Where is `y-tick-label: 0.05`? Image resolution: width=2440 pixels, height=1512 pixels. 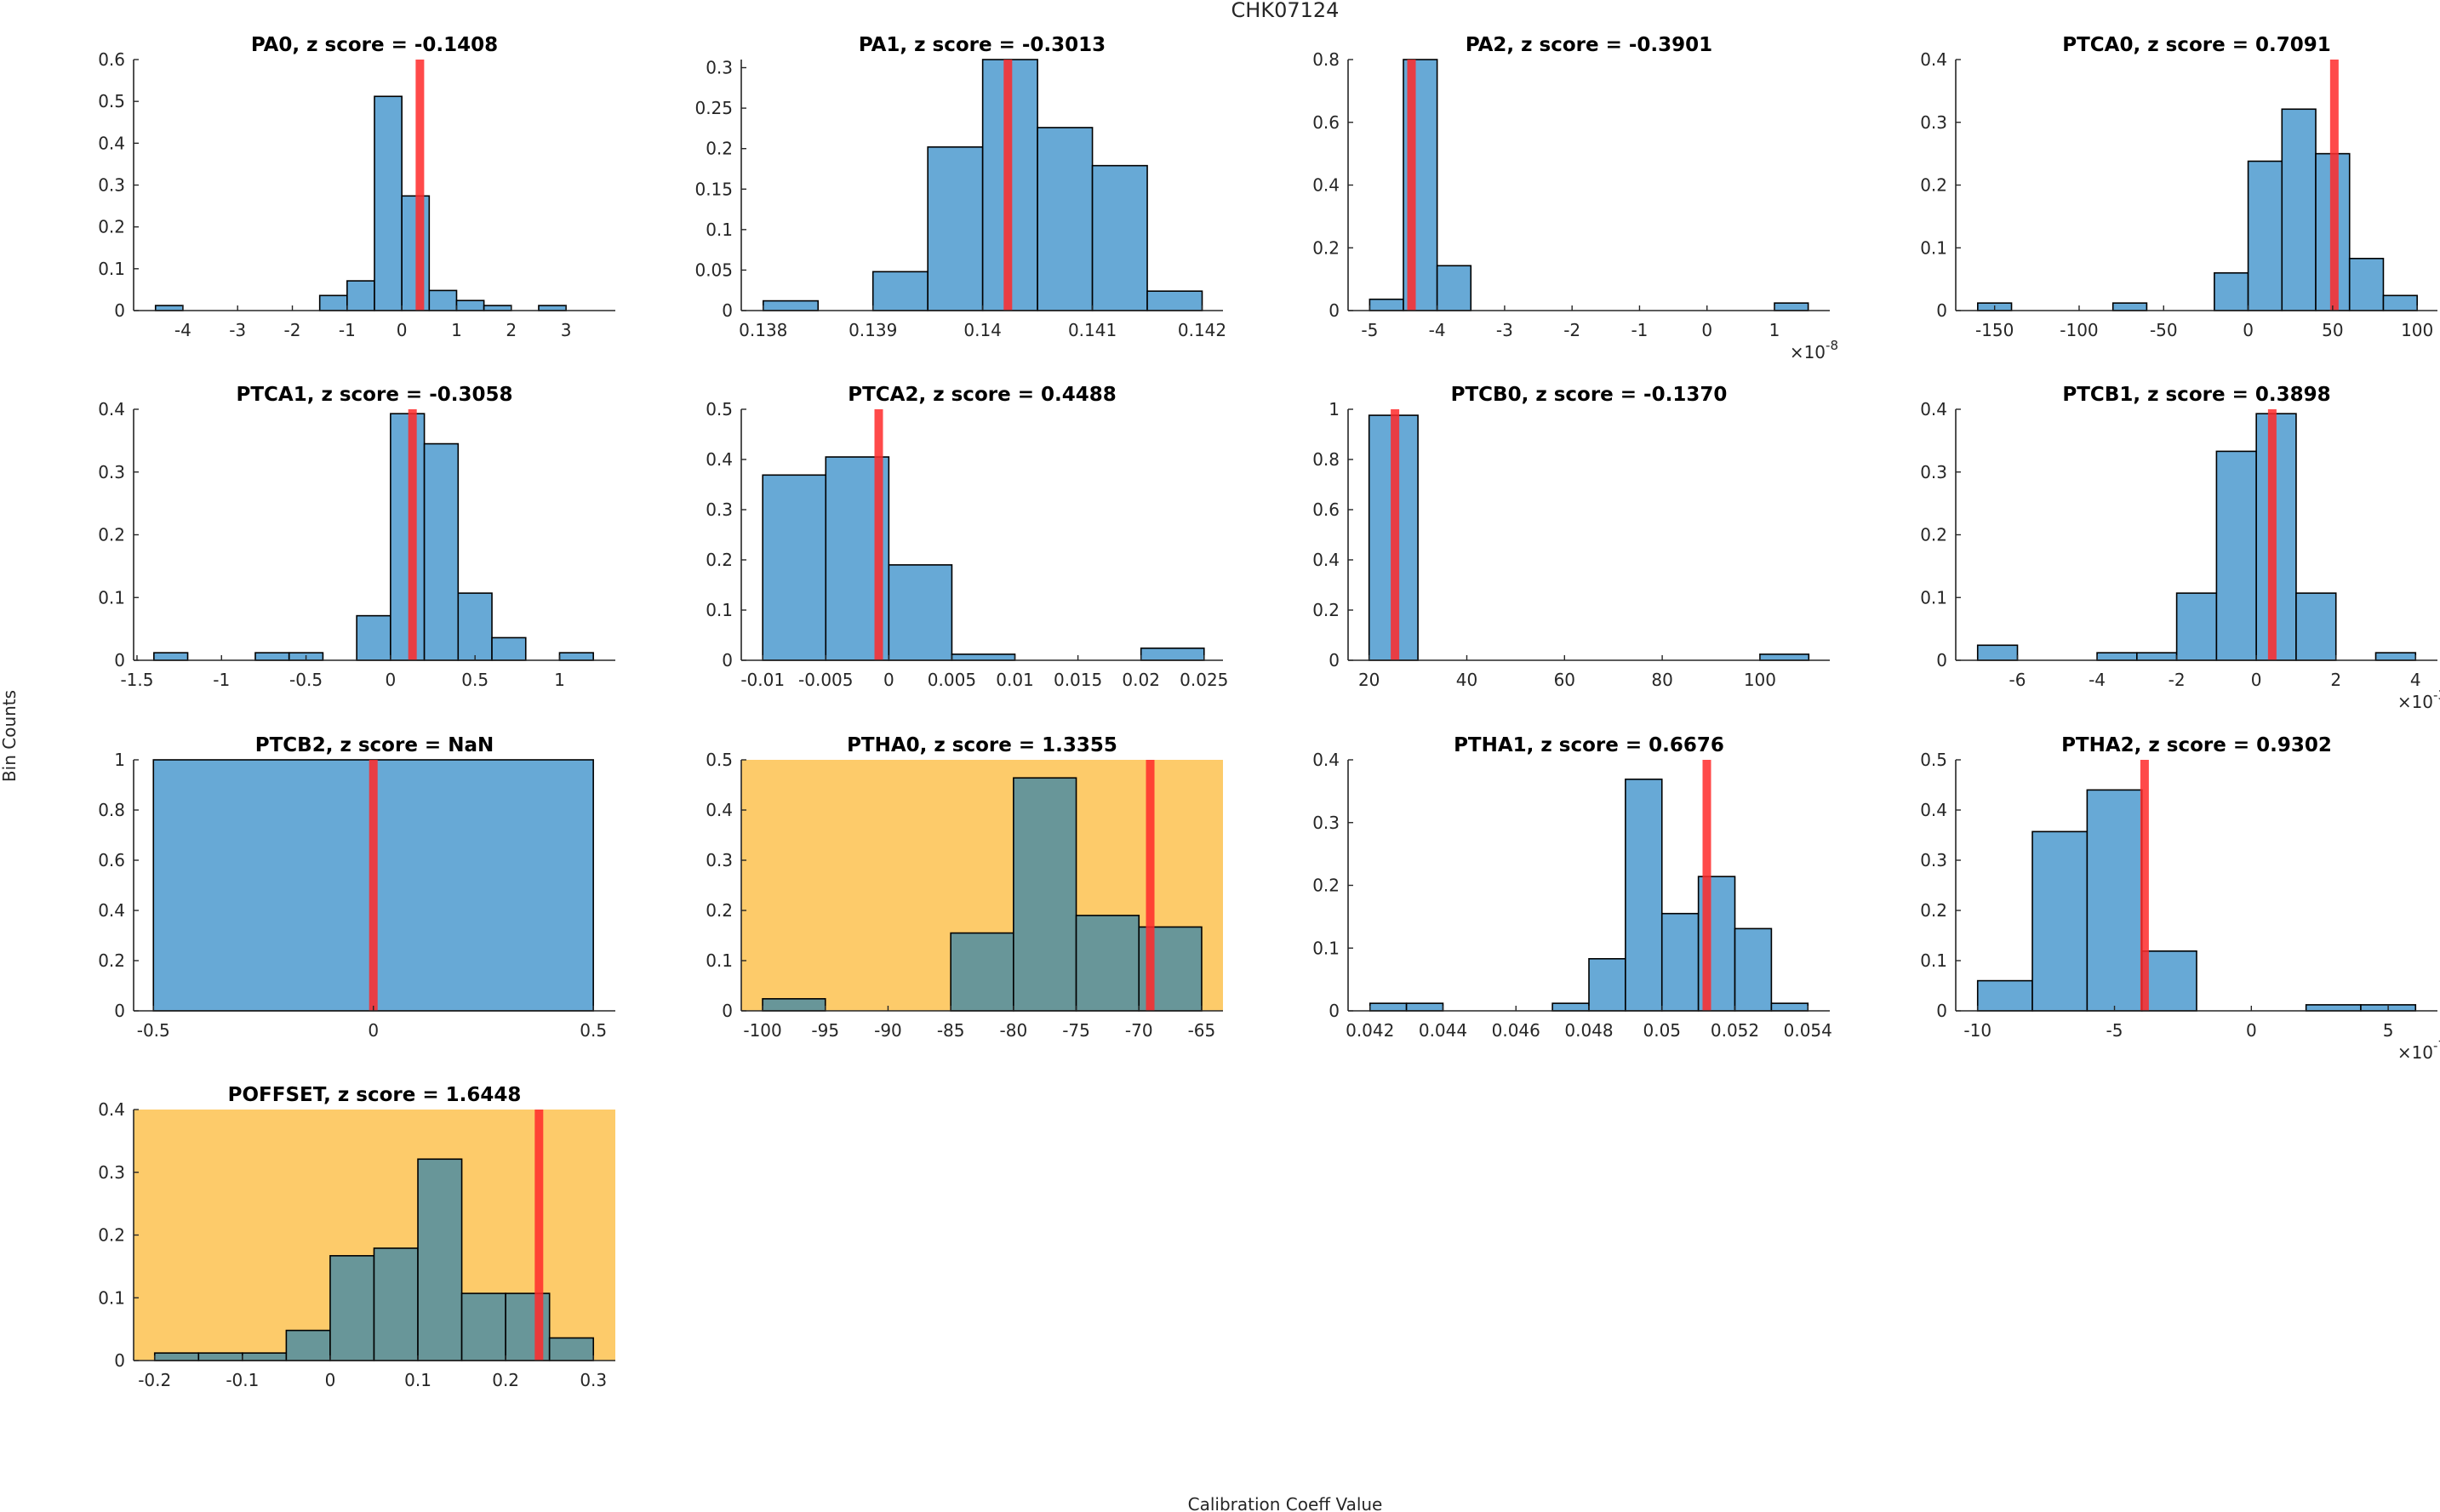
y-tick-label: 0.05 is located at coordinates (714, 270).